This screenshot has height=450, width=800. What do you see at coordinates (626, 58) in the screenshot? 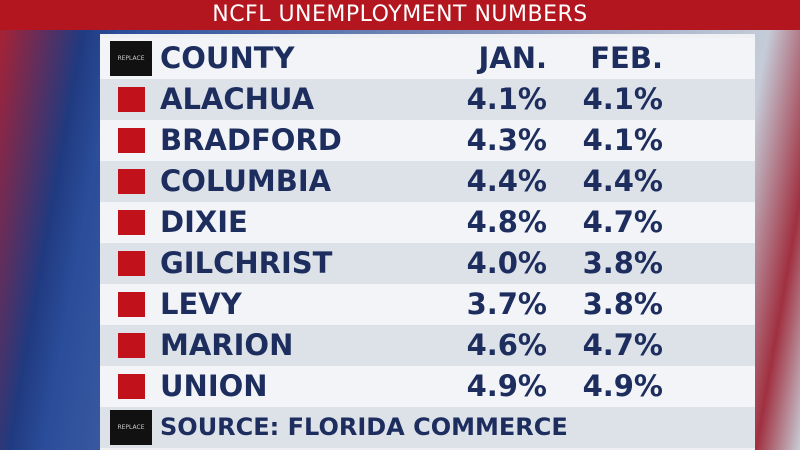
I see `header-cell: FEB.` at bounding box center [626, 58].